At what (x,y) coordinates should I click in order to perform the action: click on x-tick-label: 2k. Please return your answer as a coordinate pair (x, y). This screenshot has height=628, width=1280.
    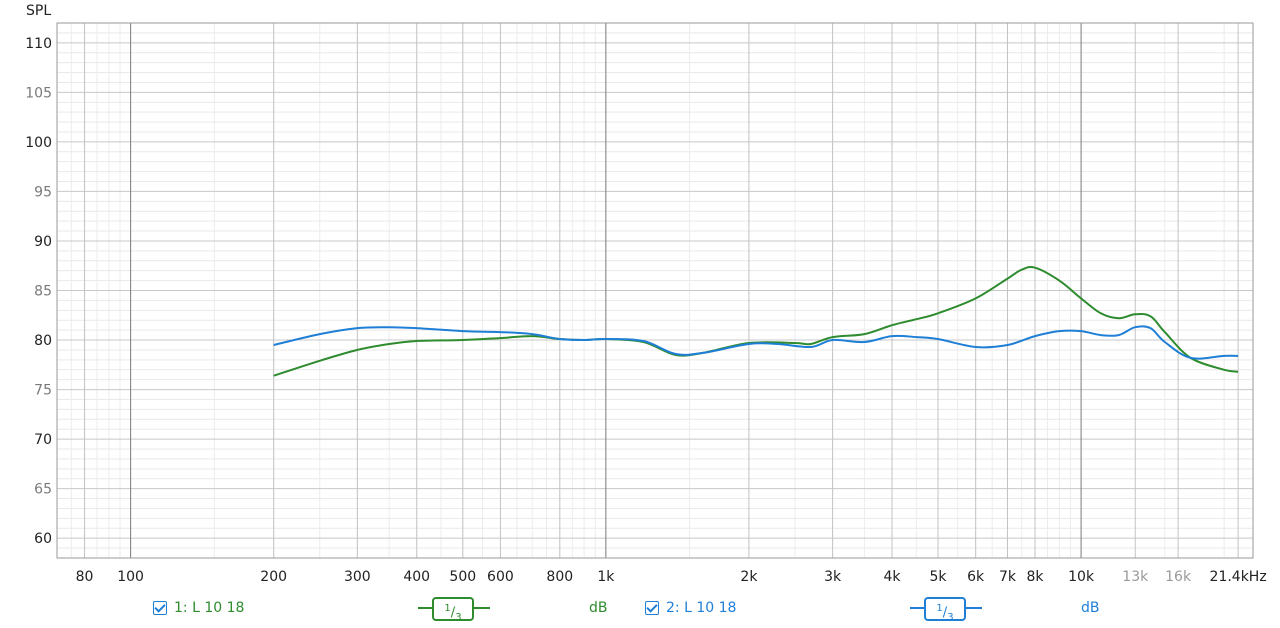
    Looking at the image, I should click on (749, 577).